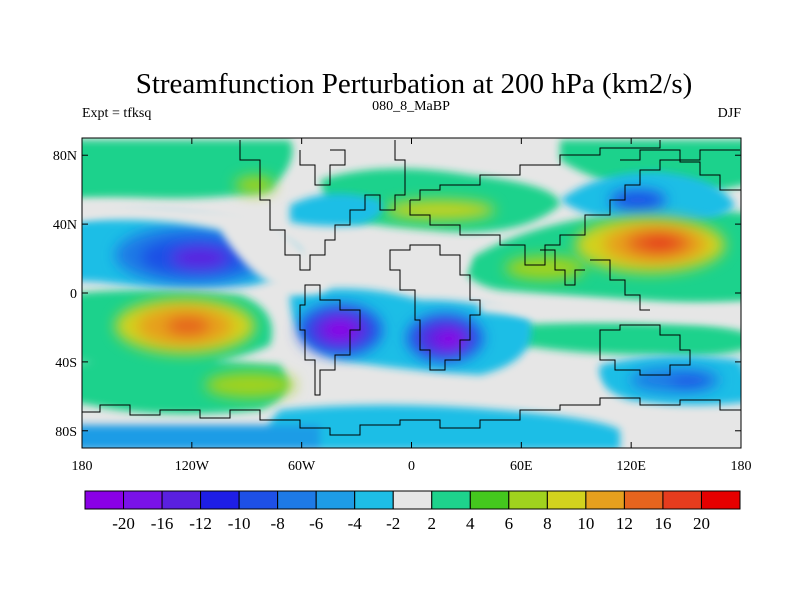 The height and width of the screenshot is (600, 800). Describe the element at coordinates (662, 523) in the screenshot. I see `colorbar-label: 16` at that location.